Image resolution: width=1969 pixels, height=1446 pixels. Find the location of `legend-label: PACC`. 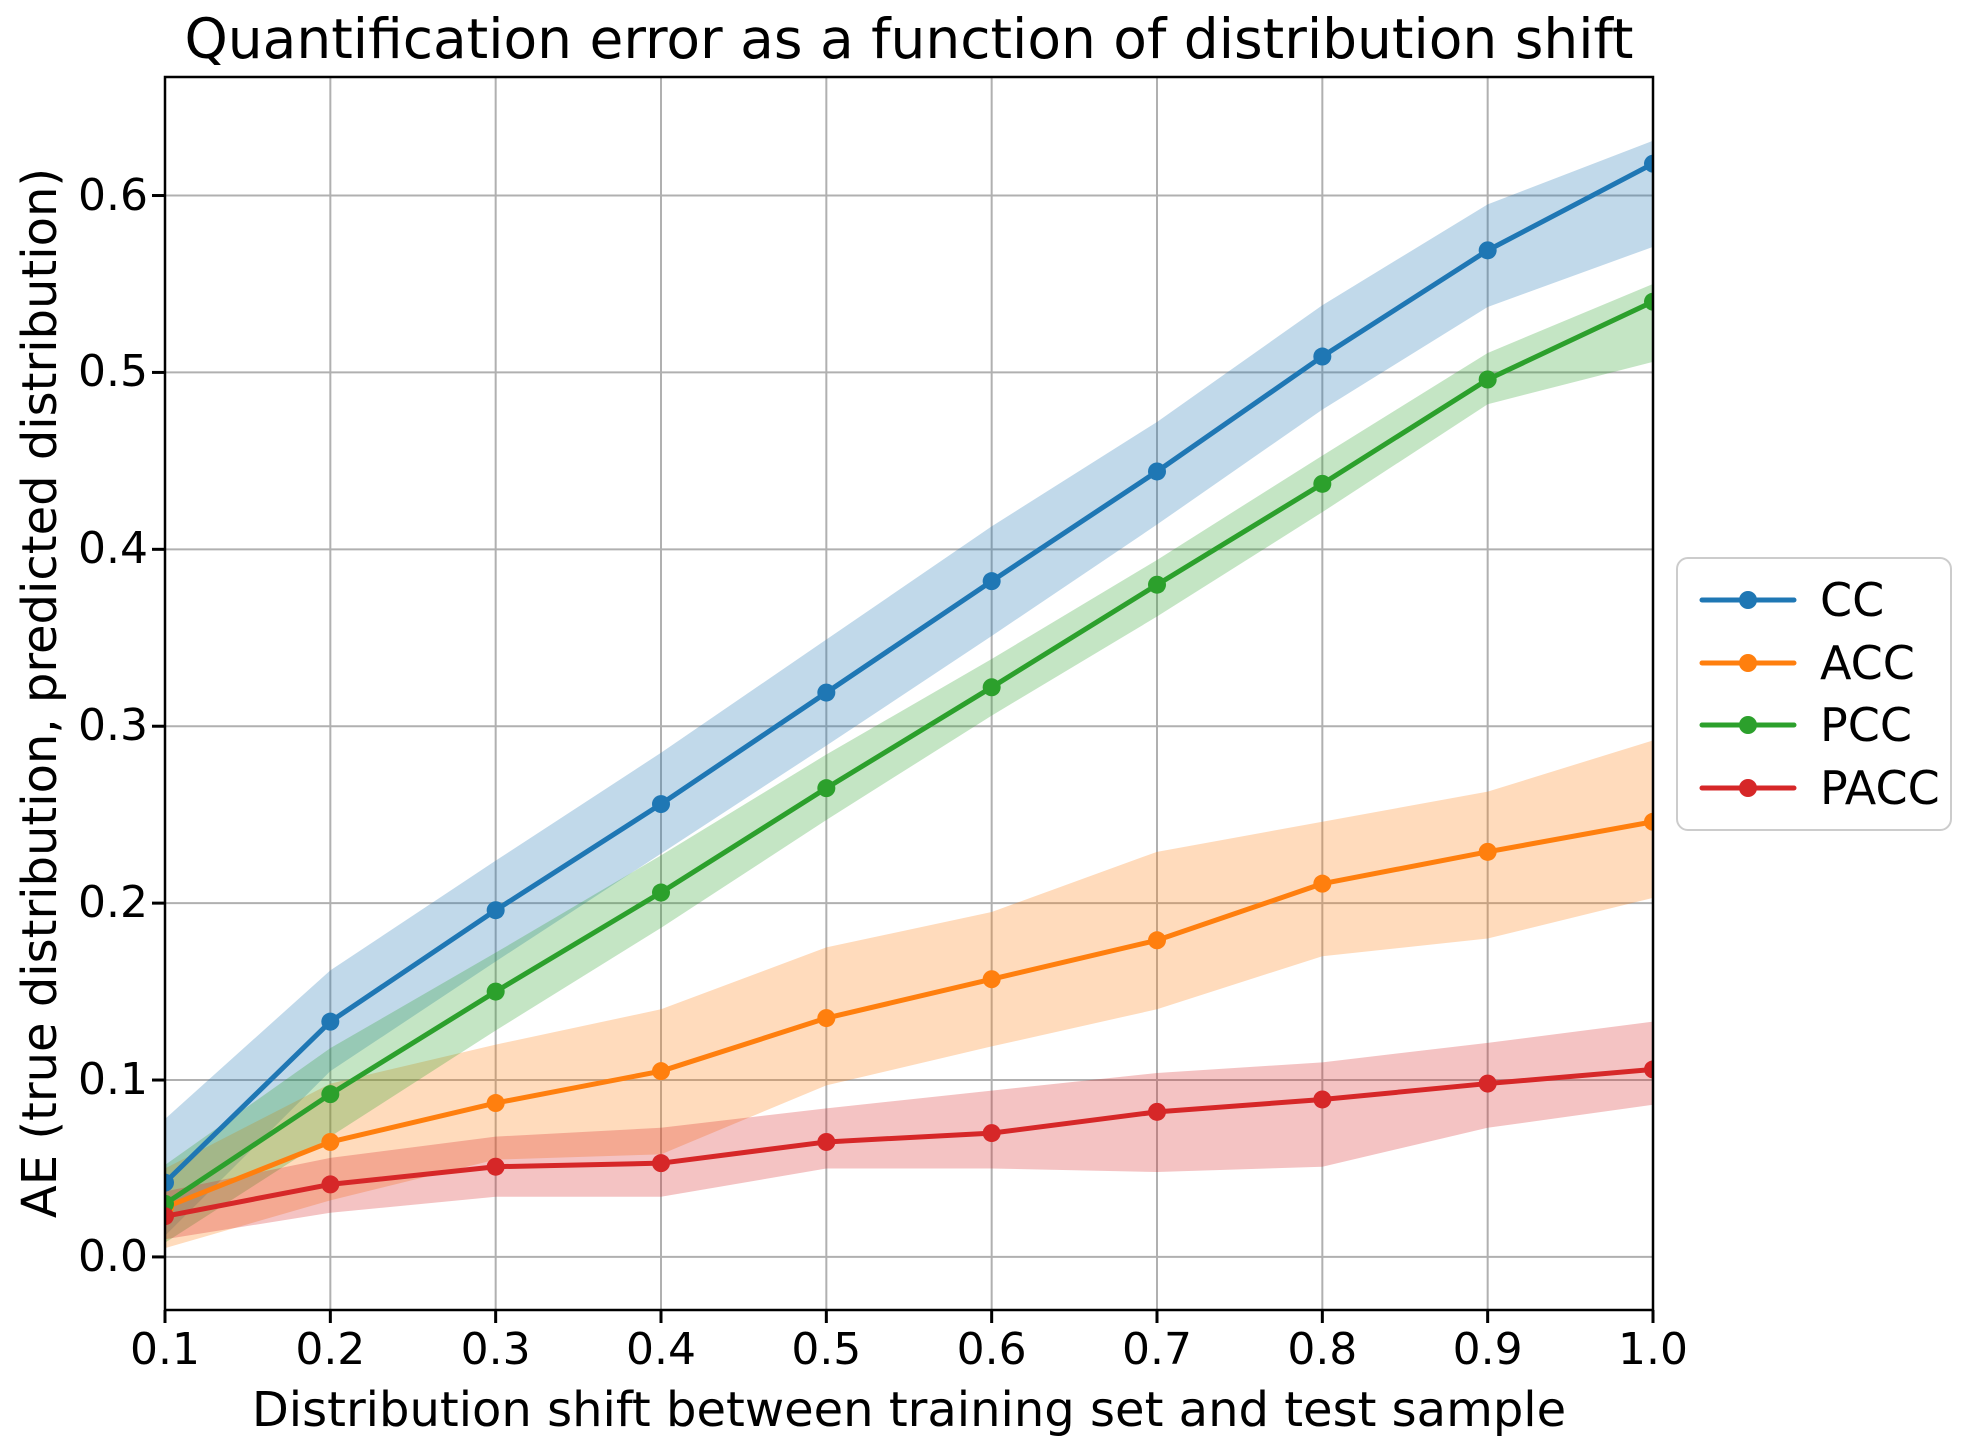

legend-label: PACC is located at coordinates (1880, 787).